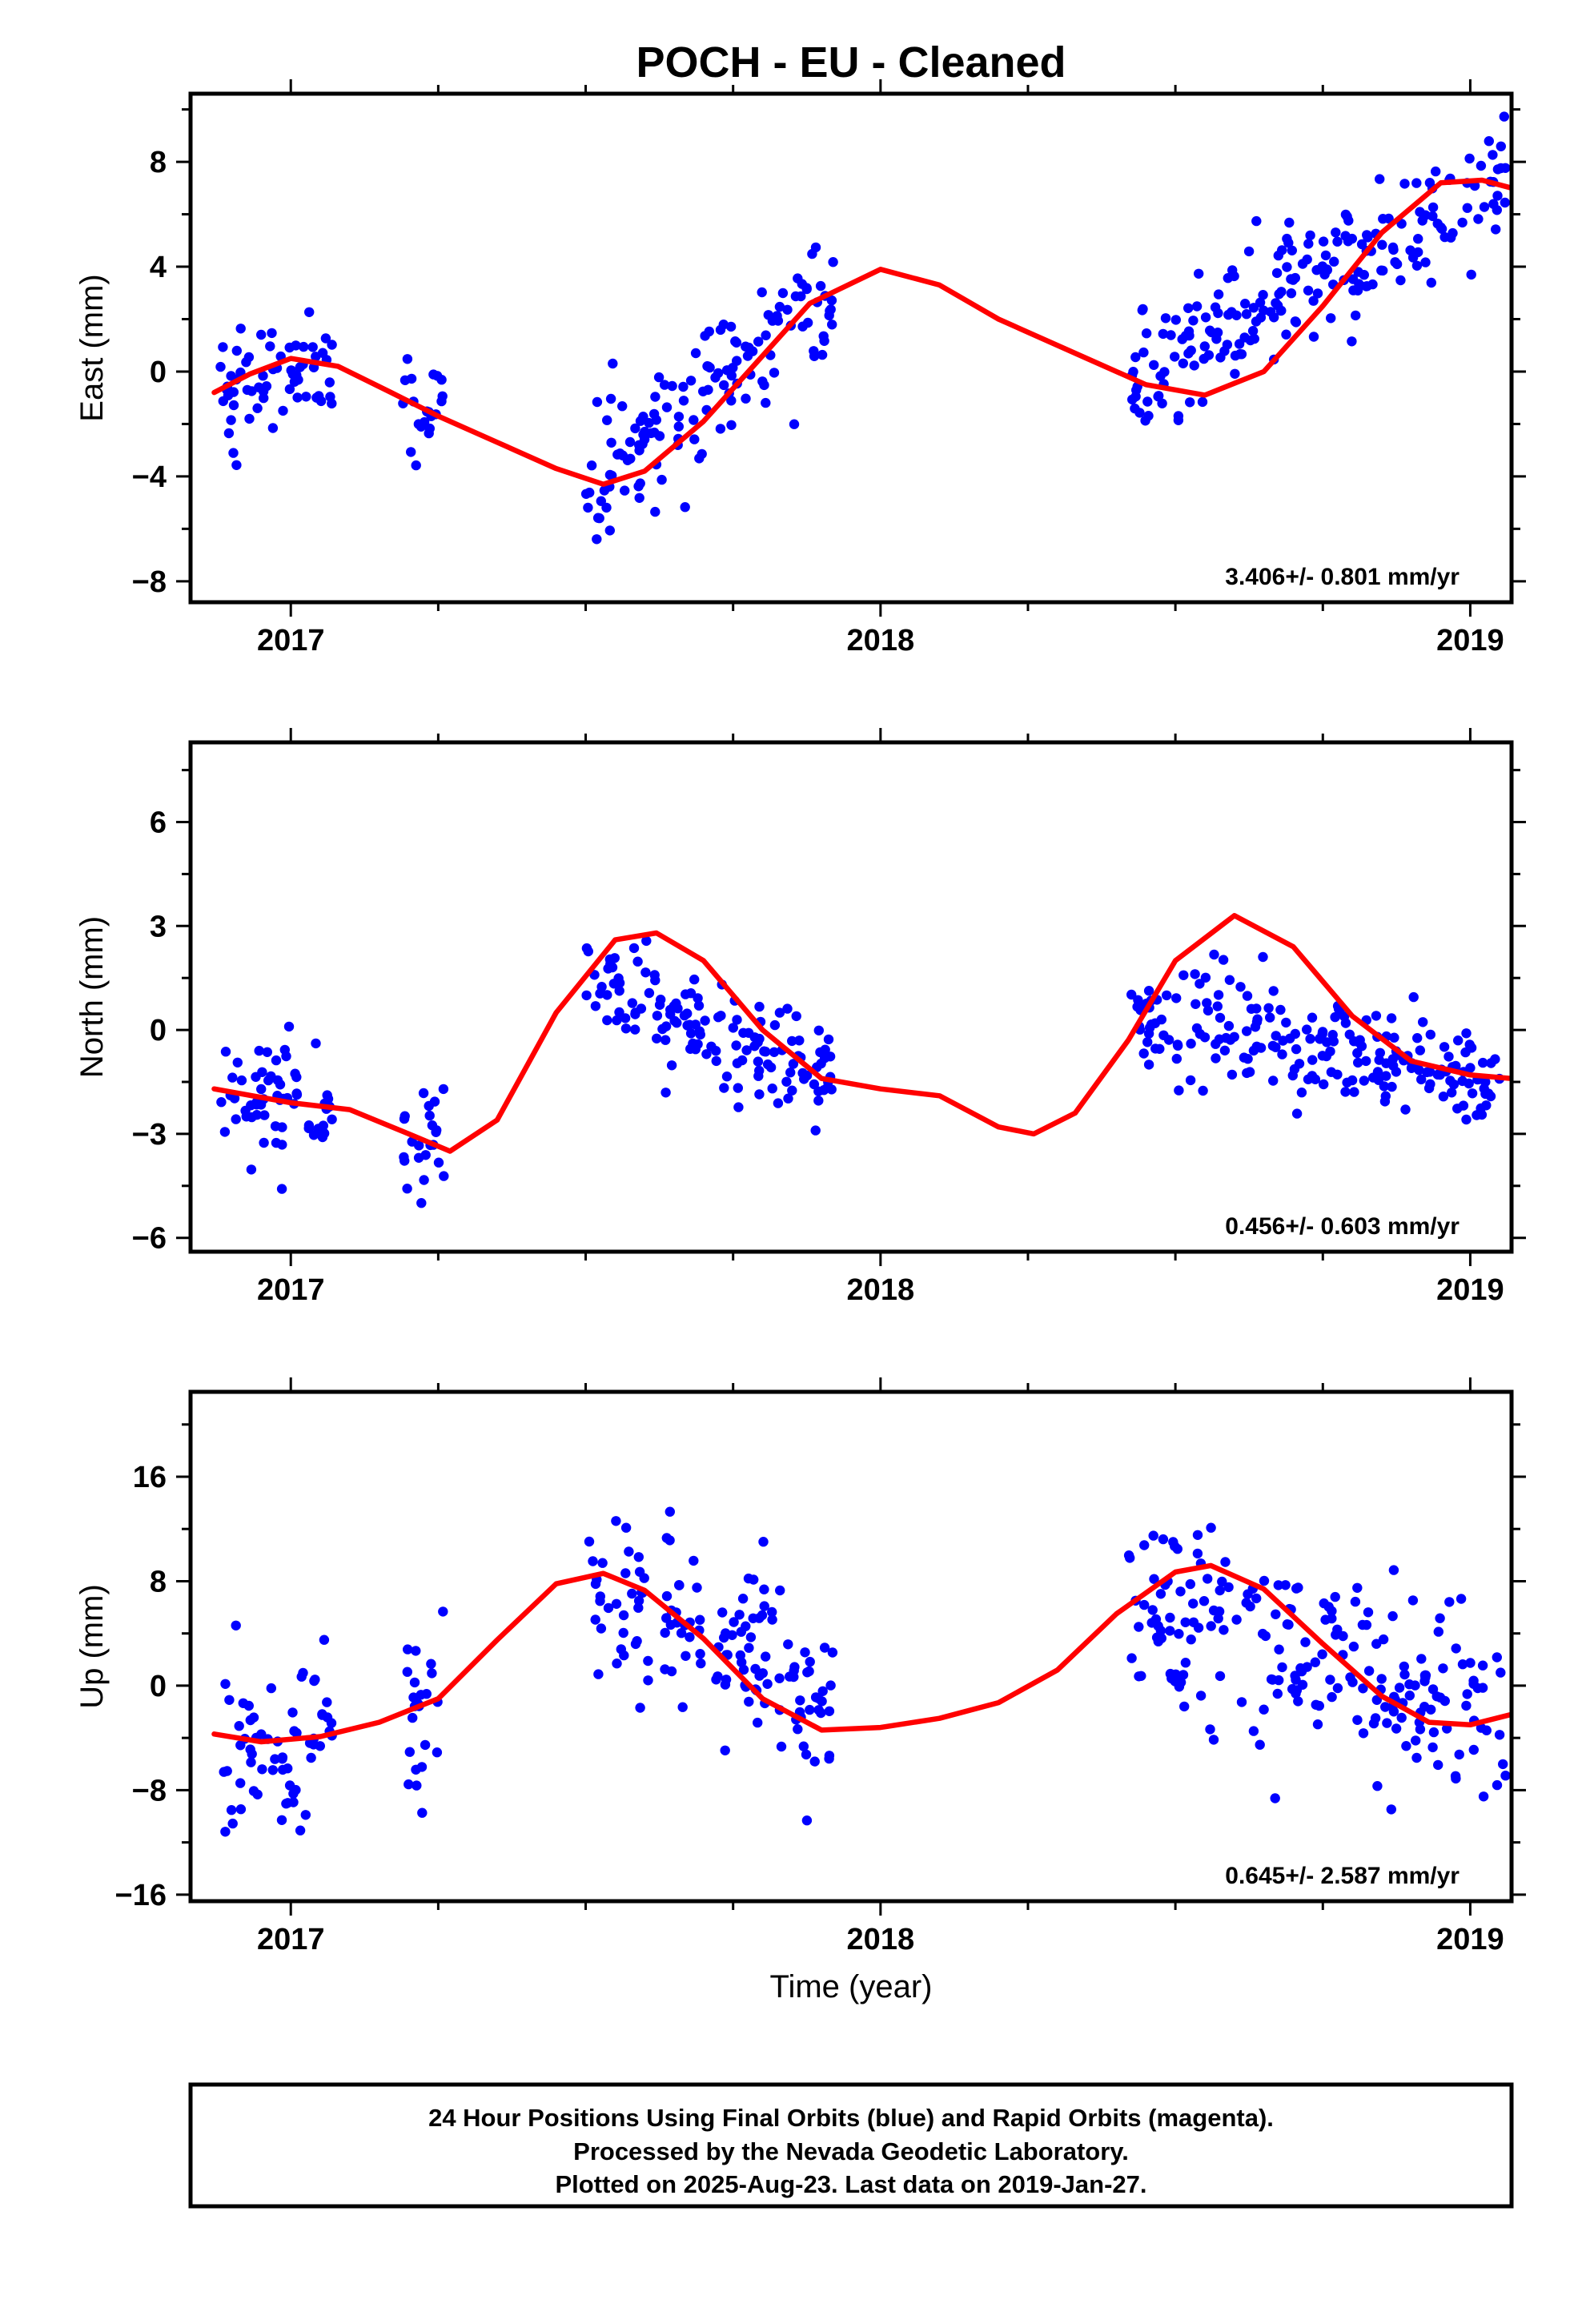 This screenshot has width=1582, height=2324. Describe the element at coordinates (149, 582) in the screenshot. I see `east-y-tick-label: −8` at that location.